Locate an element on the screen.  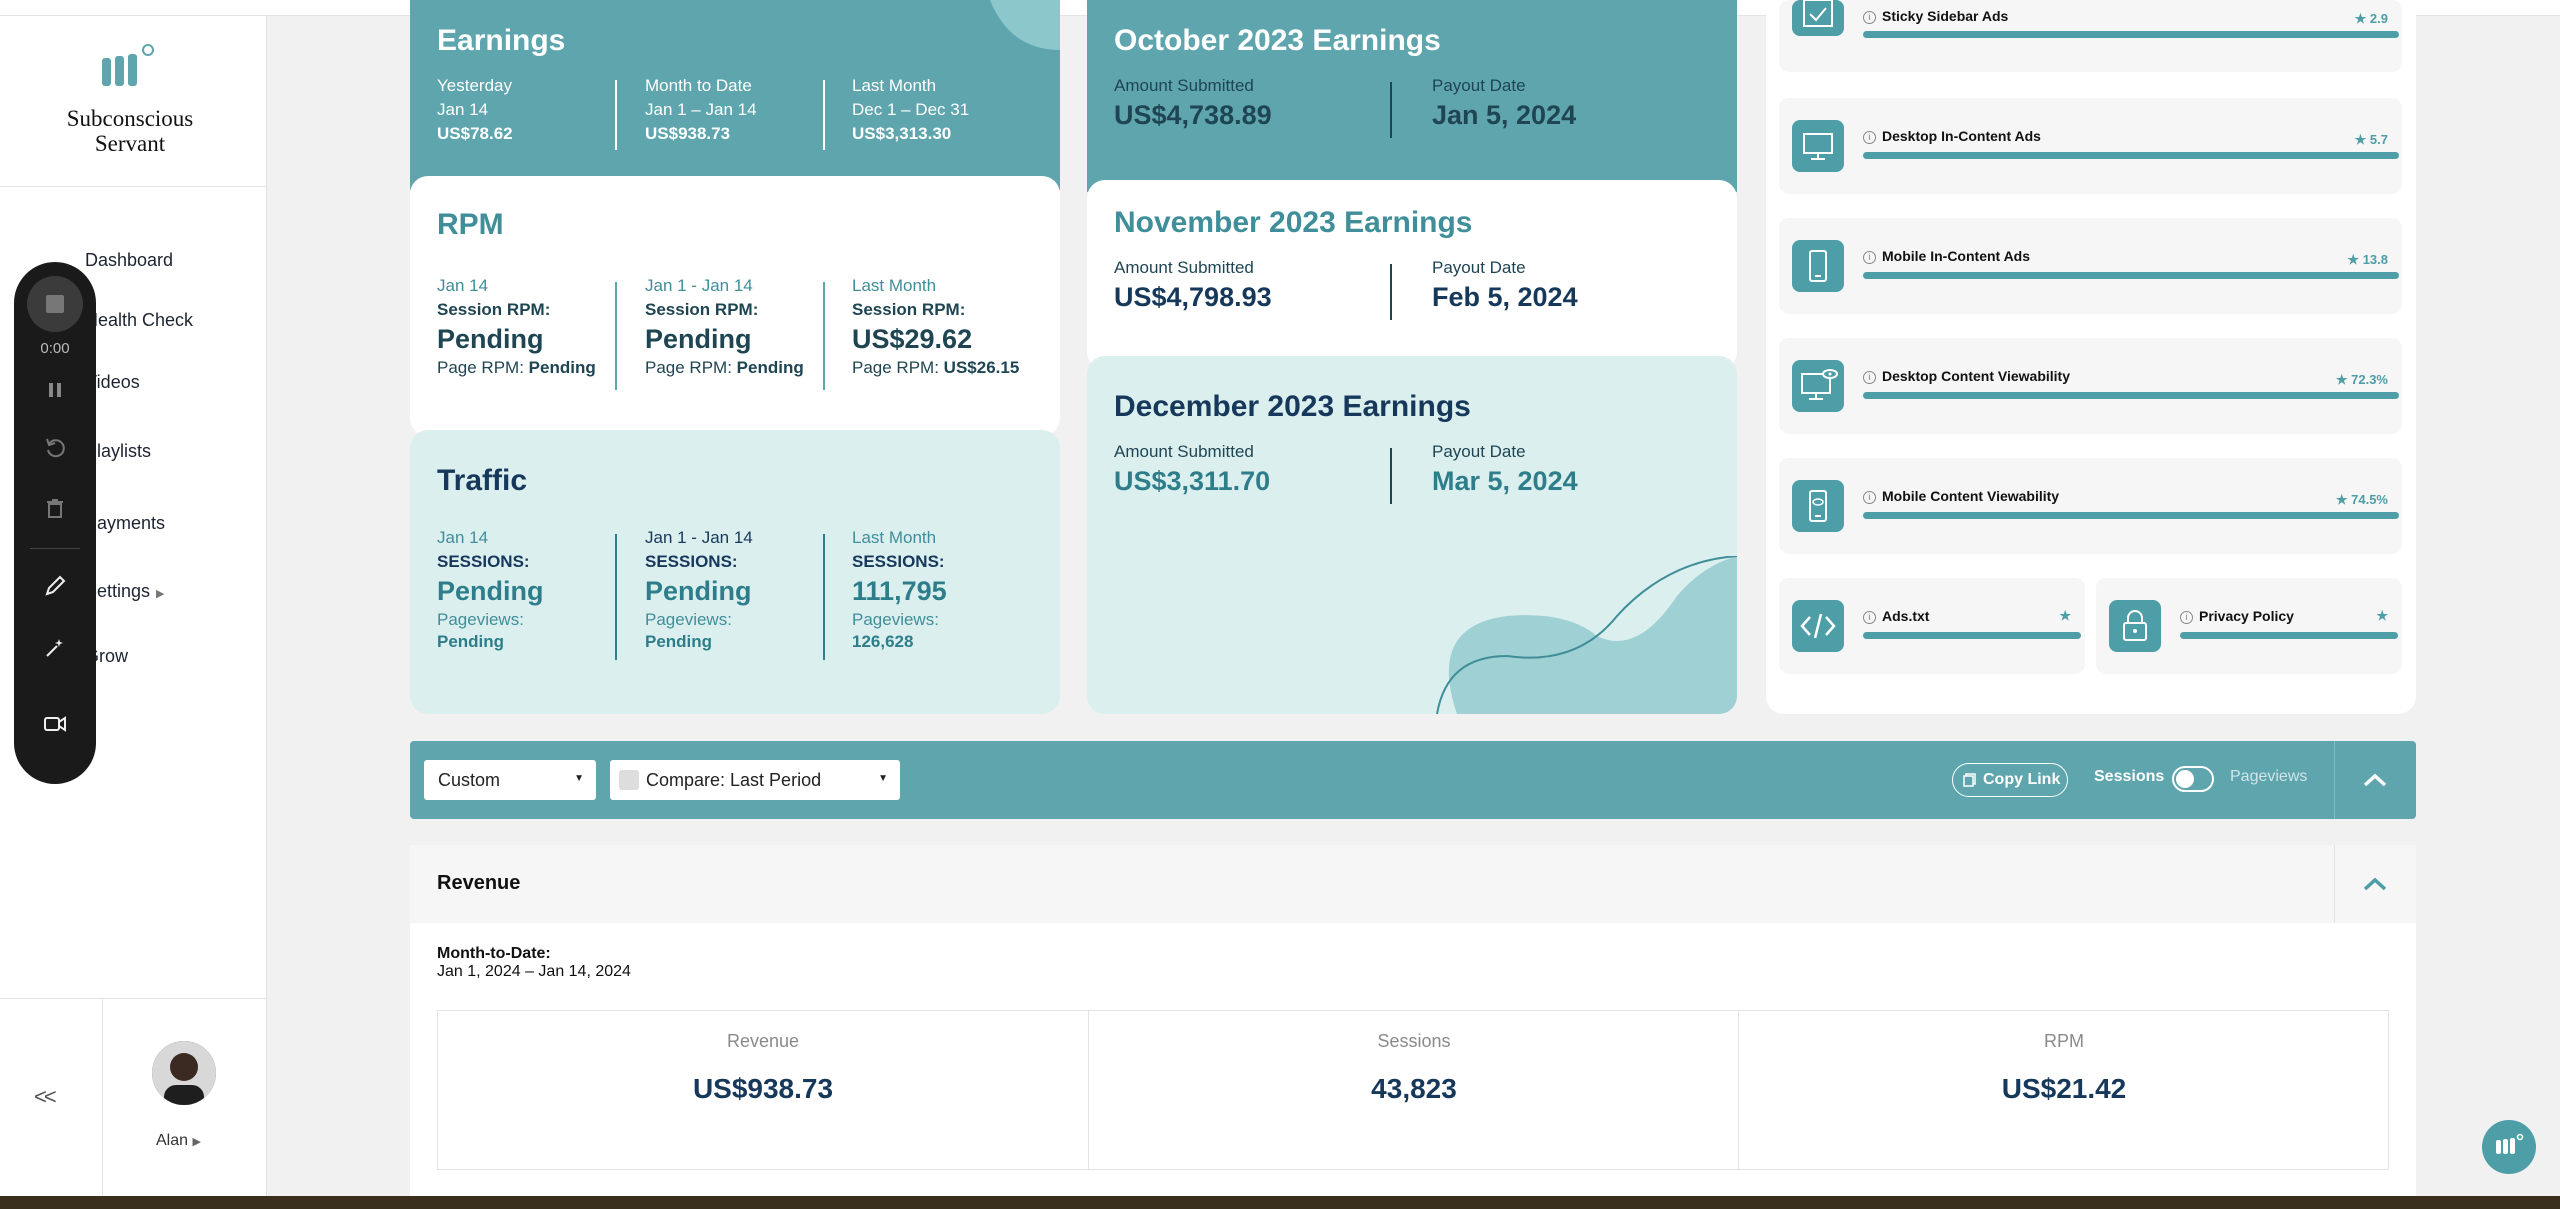
trash-icon is located at coordinates (55, 508).